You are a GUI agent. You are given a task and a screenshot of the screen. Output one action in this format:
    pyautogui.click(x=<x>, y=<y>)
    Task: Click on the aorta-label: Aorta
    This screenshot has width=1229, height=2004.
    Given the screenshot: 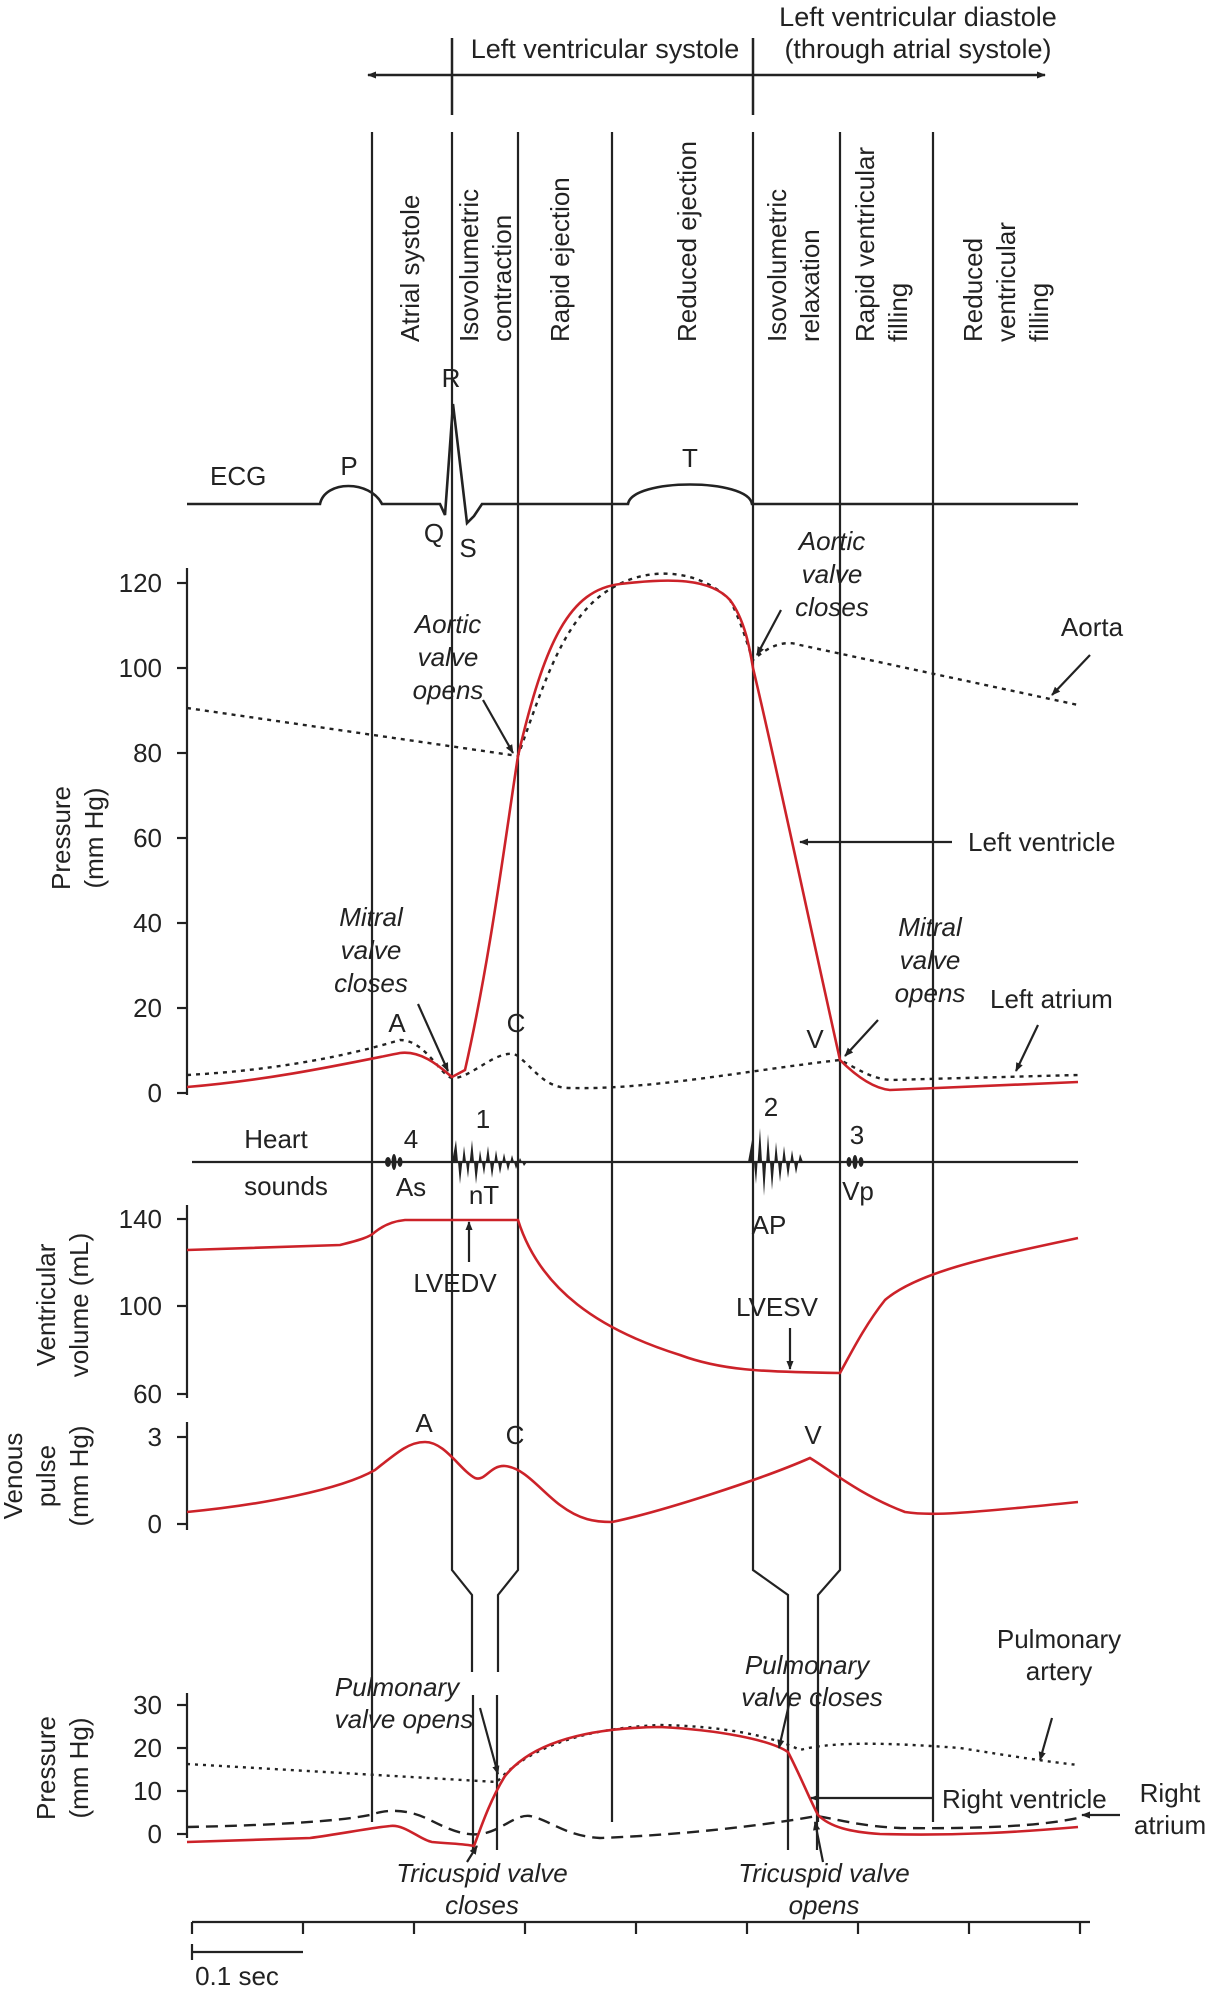 What is the action you would take?
    pyautogui.click(x=1092, y=627)
    